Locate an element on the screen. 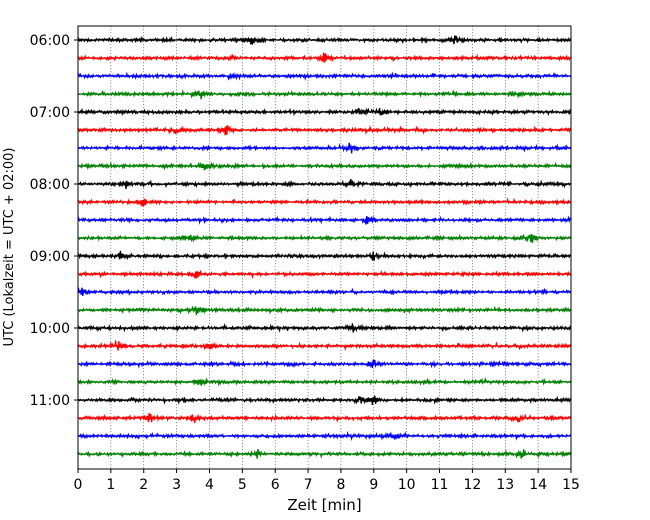 The image size is (650, 520). y-tick-label: 08:00 is located at coordinates (50, 185).